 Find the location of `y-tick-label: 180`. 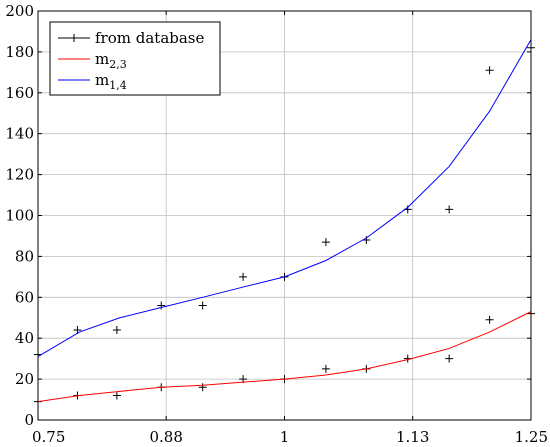

y-tick-label: 180 is located at coordinates (19, 52).